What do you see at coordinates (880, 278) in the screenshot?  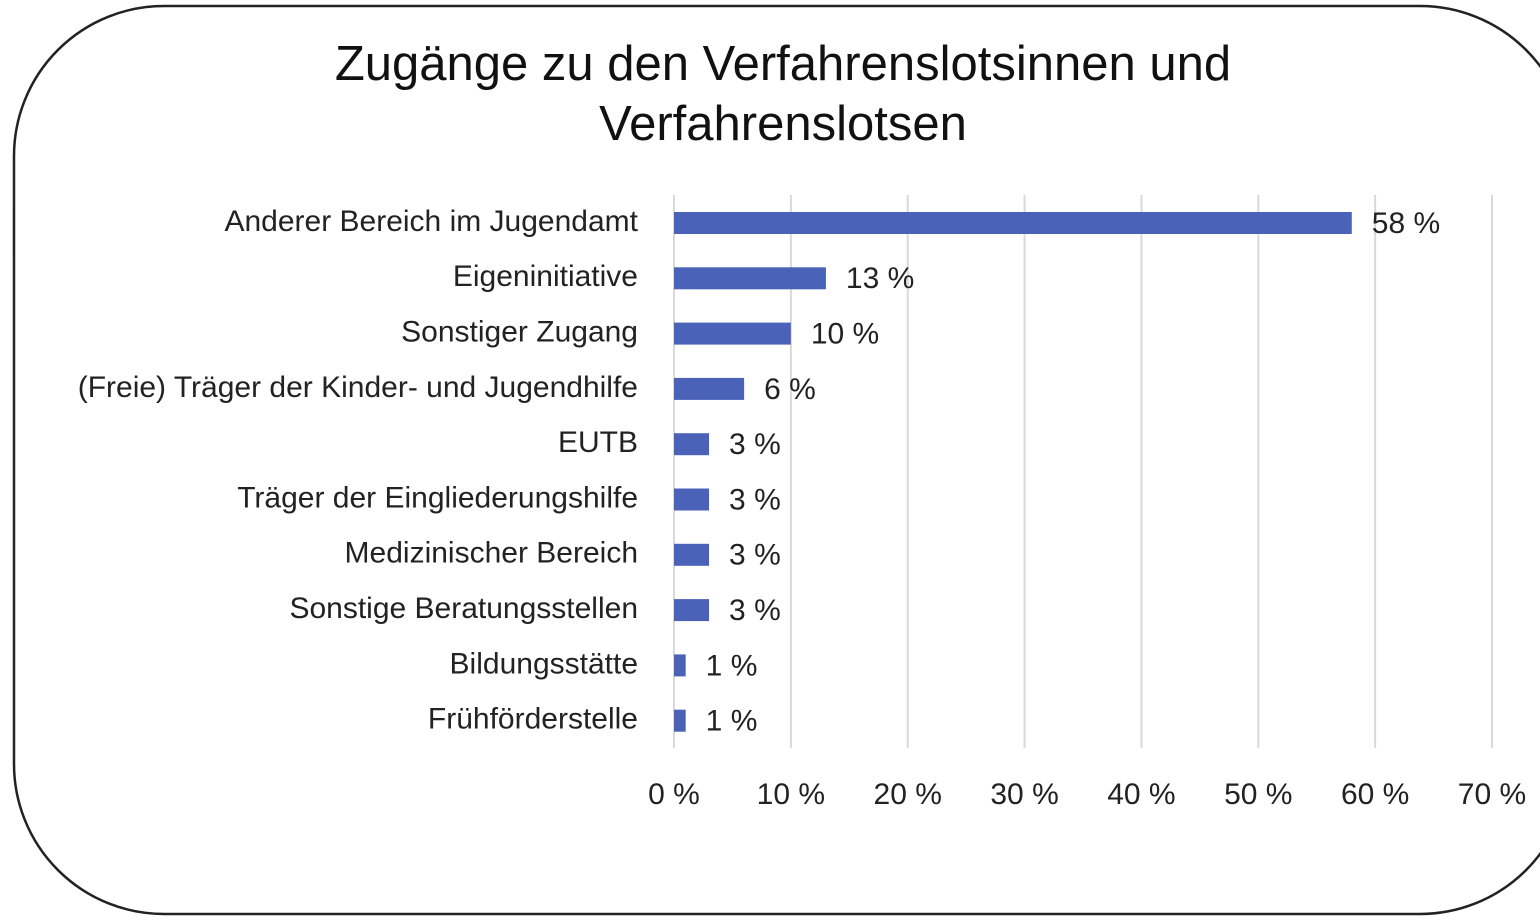 I see `data-label: 13 %` at bounding box center [880, 278].